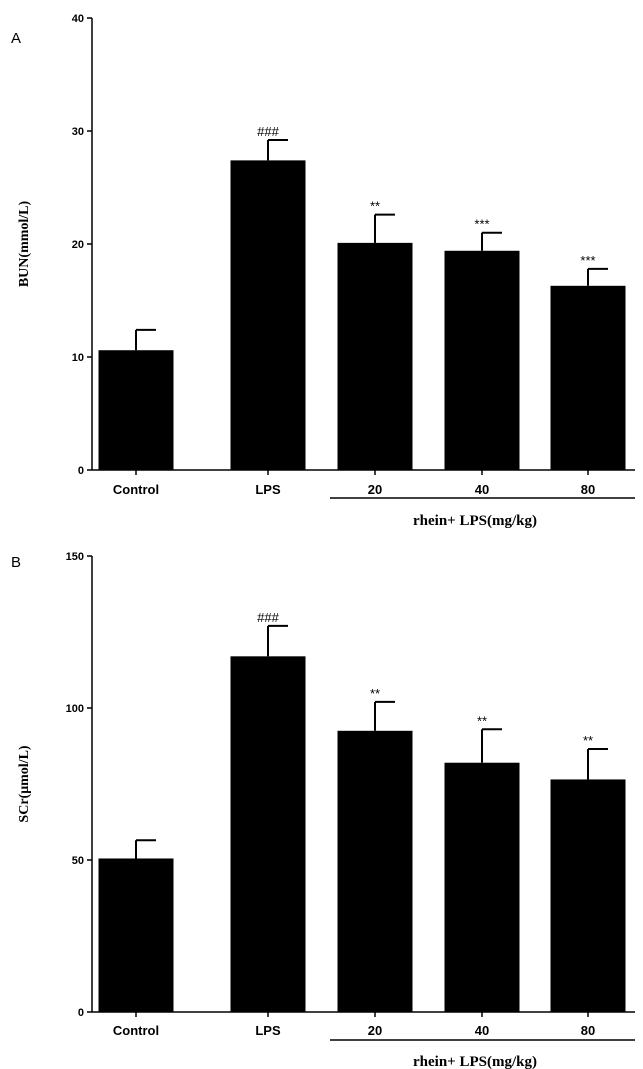 This screenshot has width=643, height=1069. I want to click on y-tick-label: 40, so click(78, 19).